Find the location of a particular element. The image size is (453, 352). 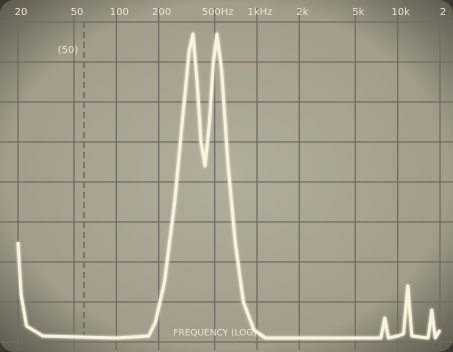

x-tick-label: 500Hz is located at coordinates (218, 12).